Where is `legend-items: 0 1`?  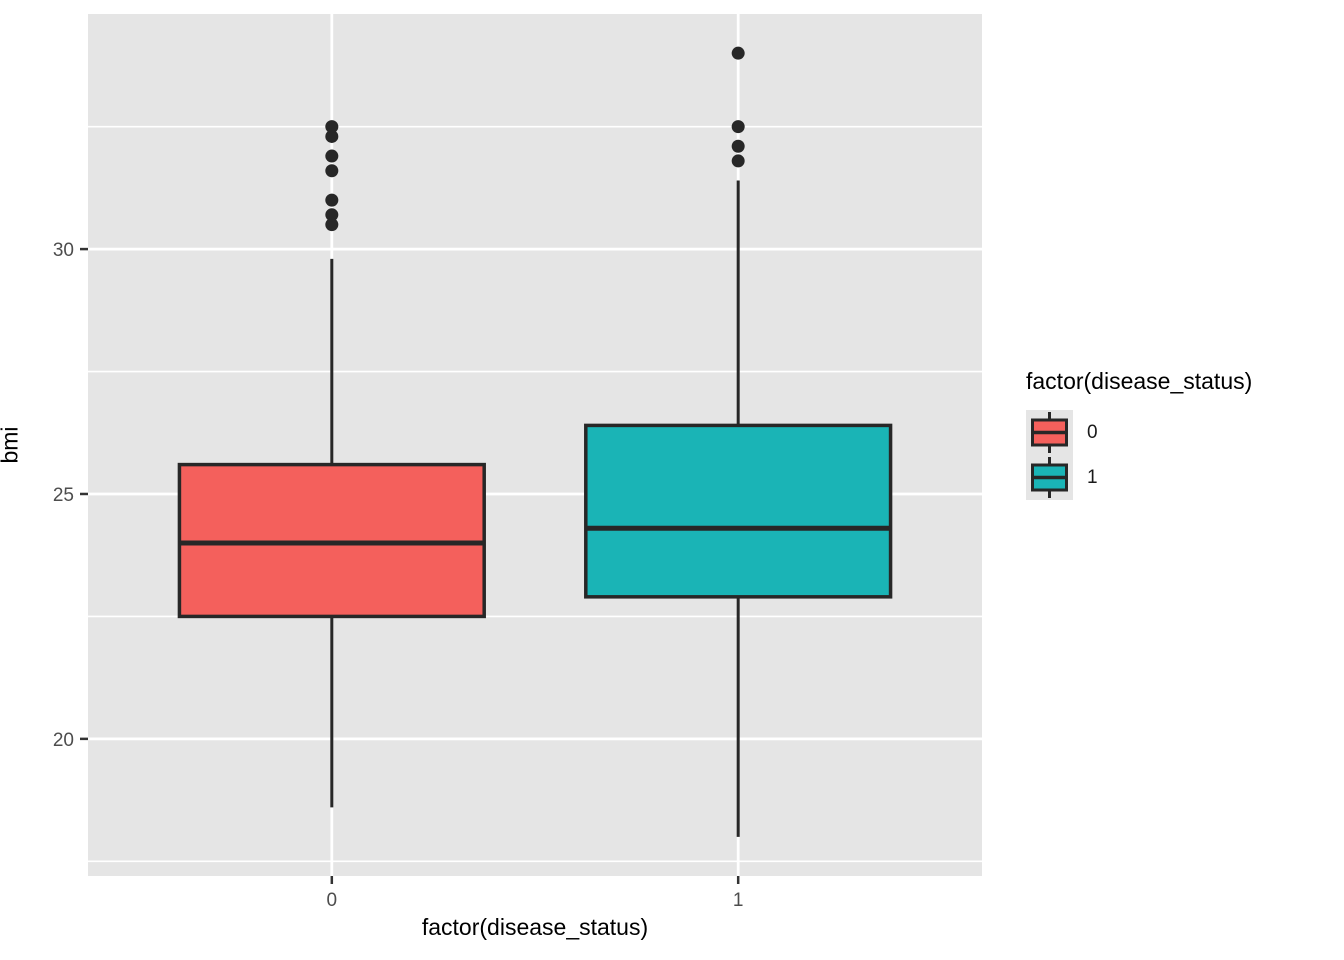 legend-items: 0 1 is located at coordinates (1139, 455).